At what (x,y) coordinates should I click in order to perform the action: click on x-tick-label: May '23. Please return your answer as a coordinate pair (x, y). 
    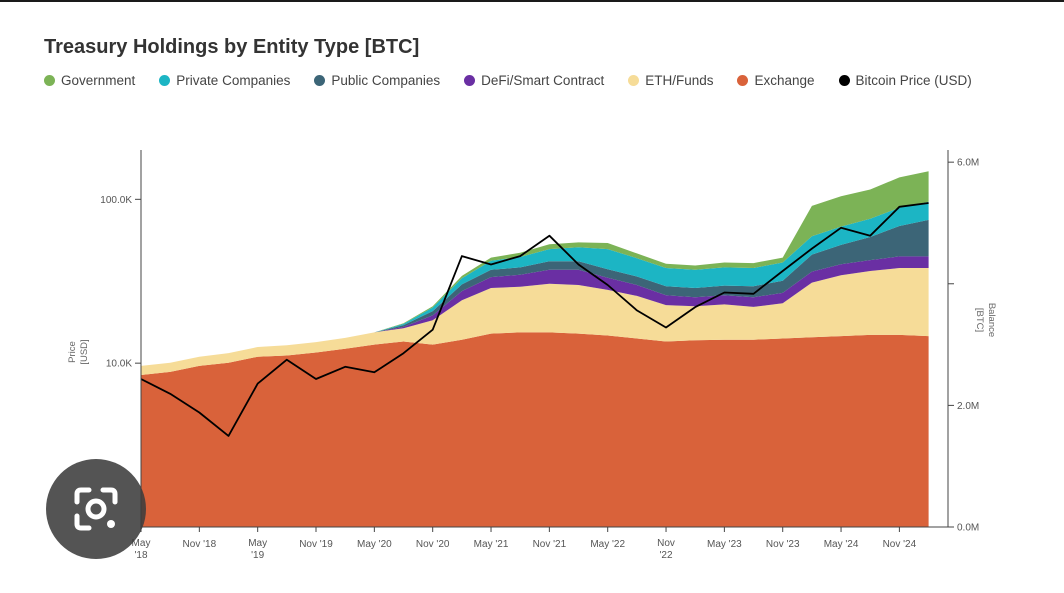
    Looking at the image, I should click on (724, 544).